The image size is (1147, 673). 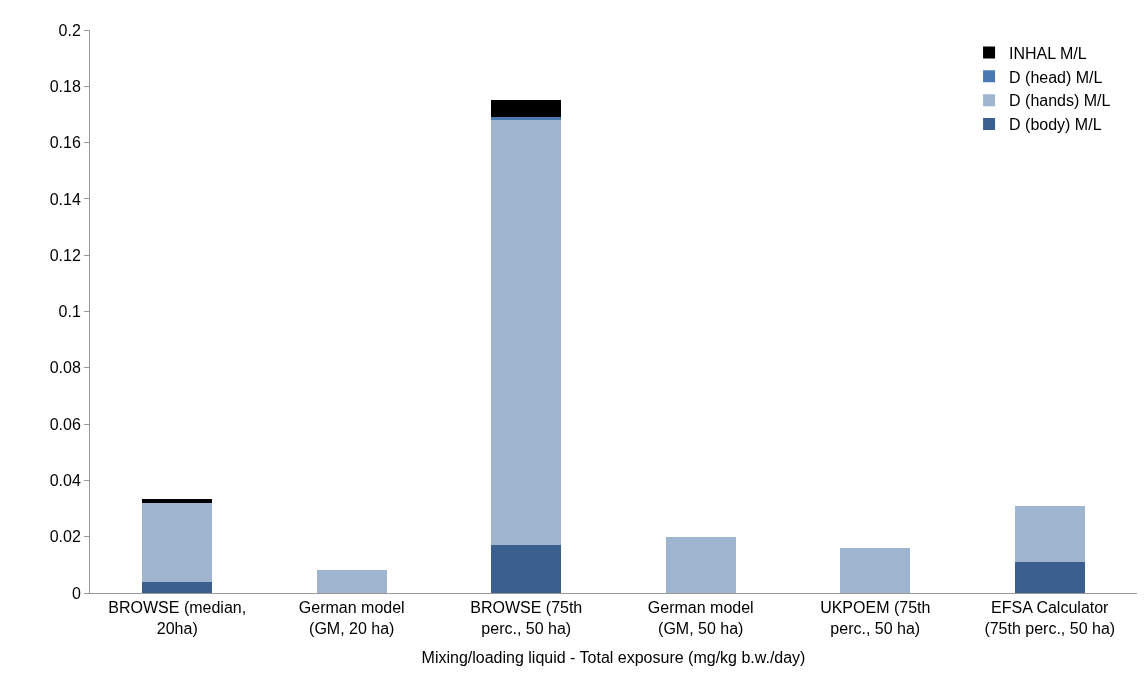 What do you see at coordinates (700, 618) in the screenshot?
I see `x-tick-label: German model (GM, 50 ha)` at bounding box center [700, 618].